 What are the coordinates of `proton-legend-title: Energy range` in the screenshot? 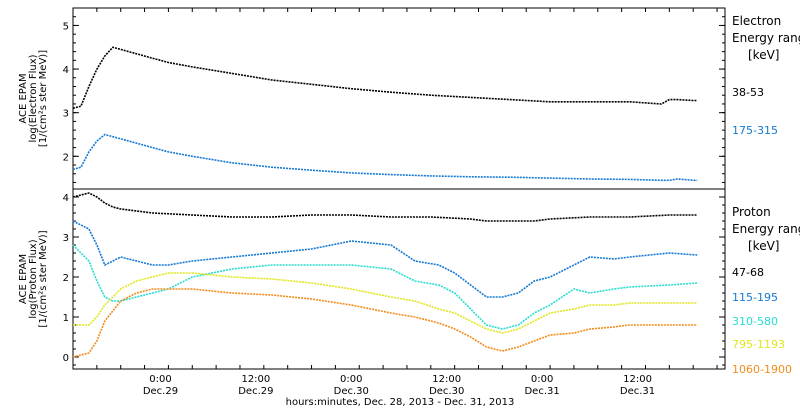 It's located at (766, 229).